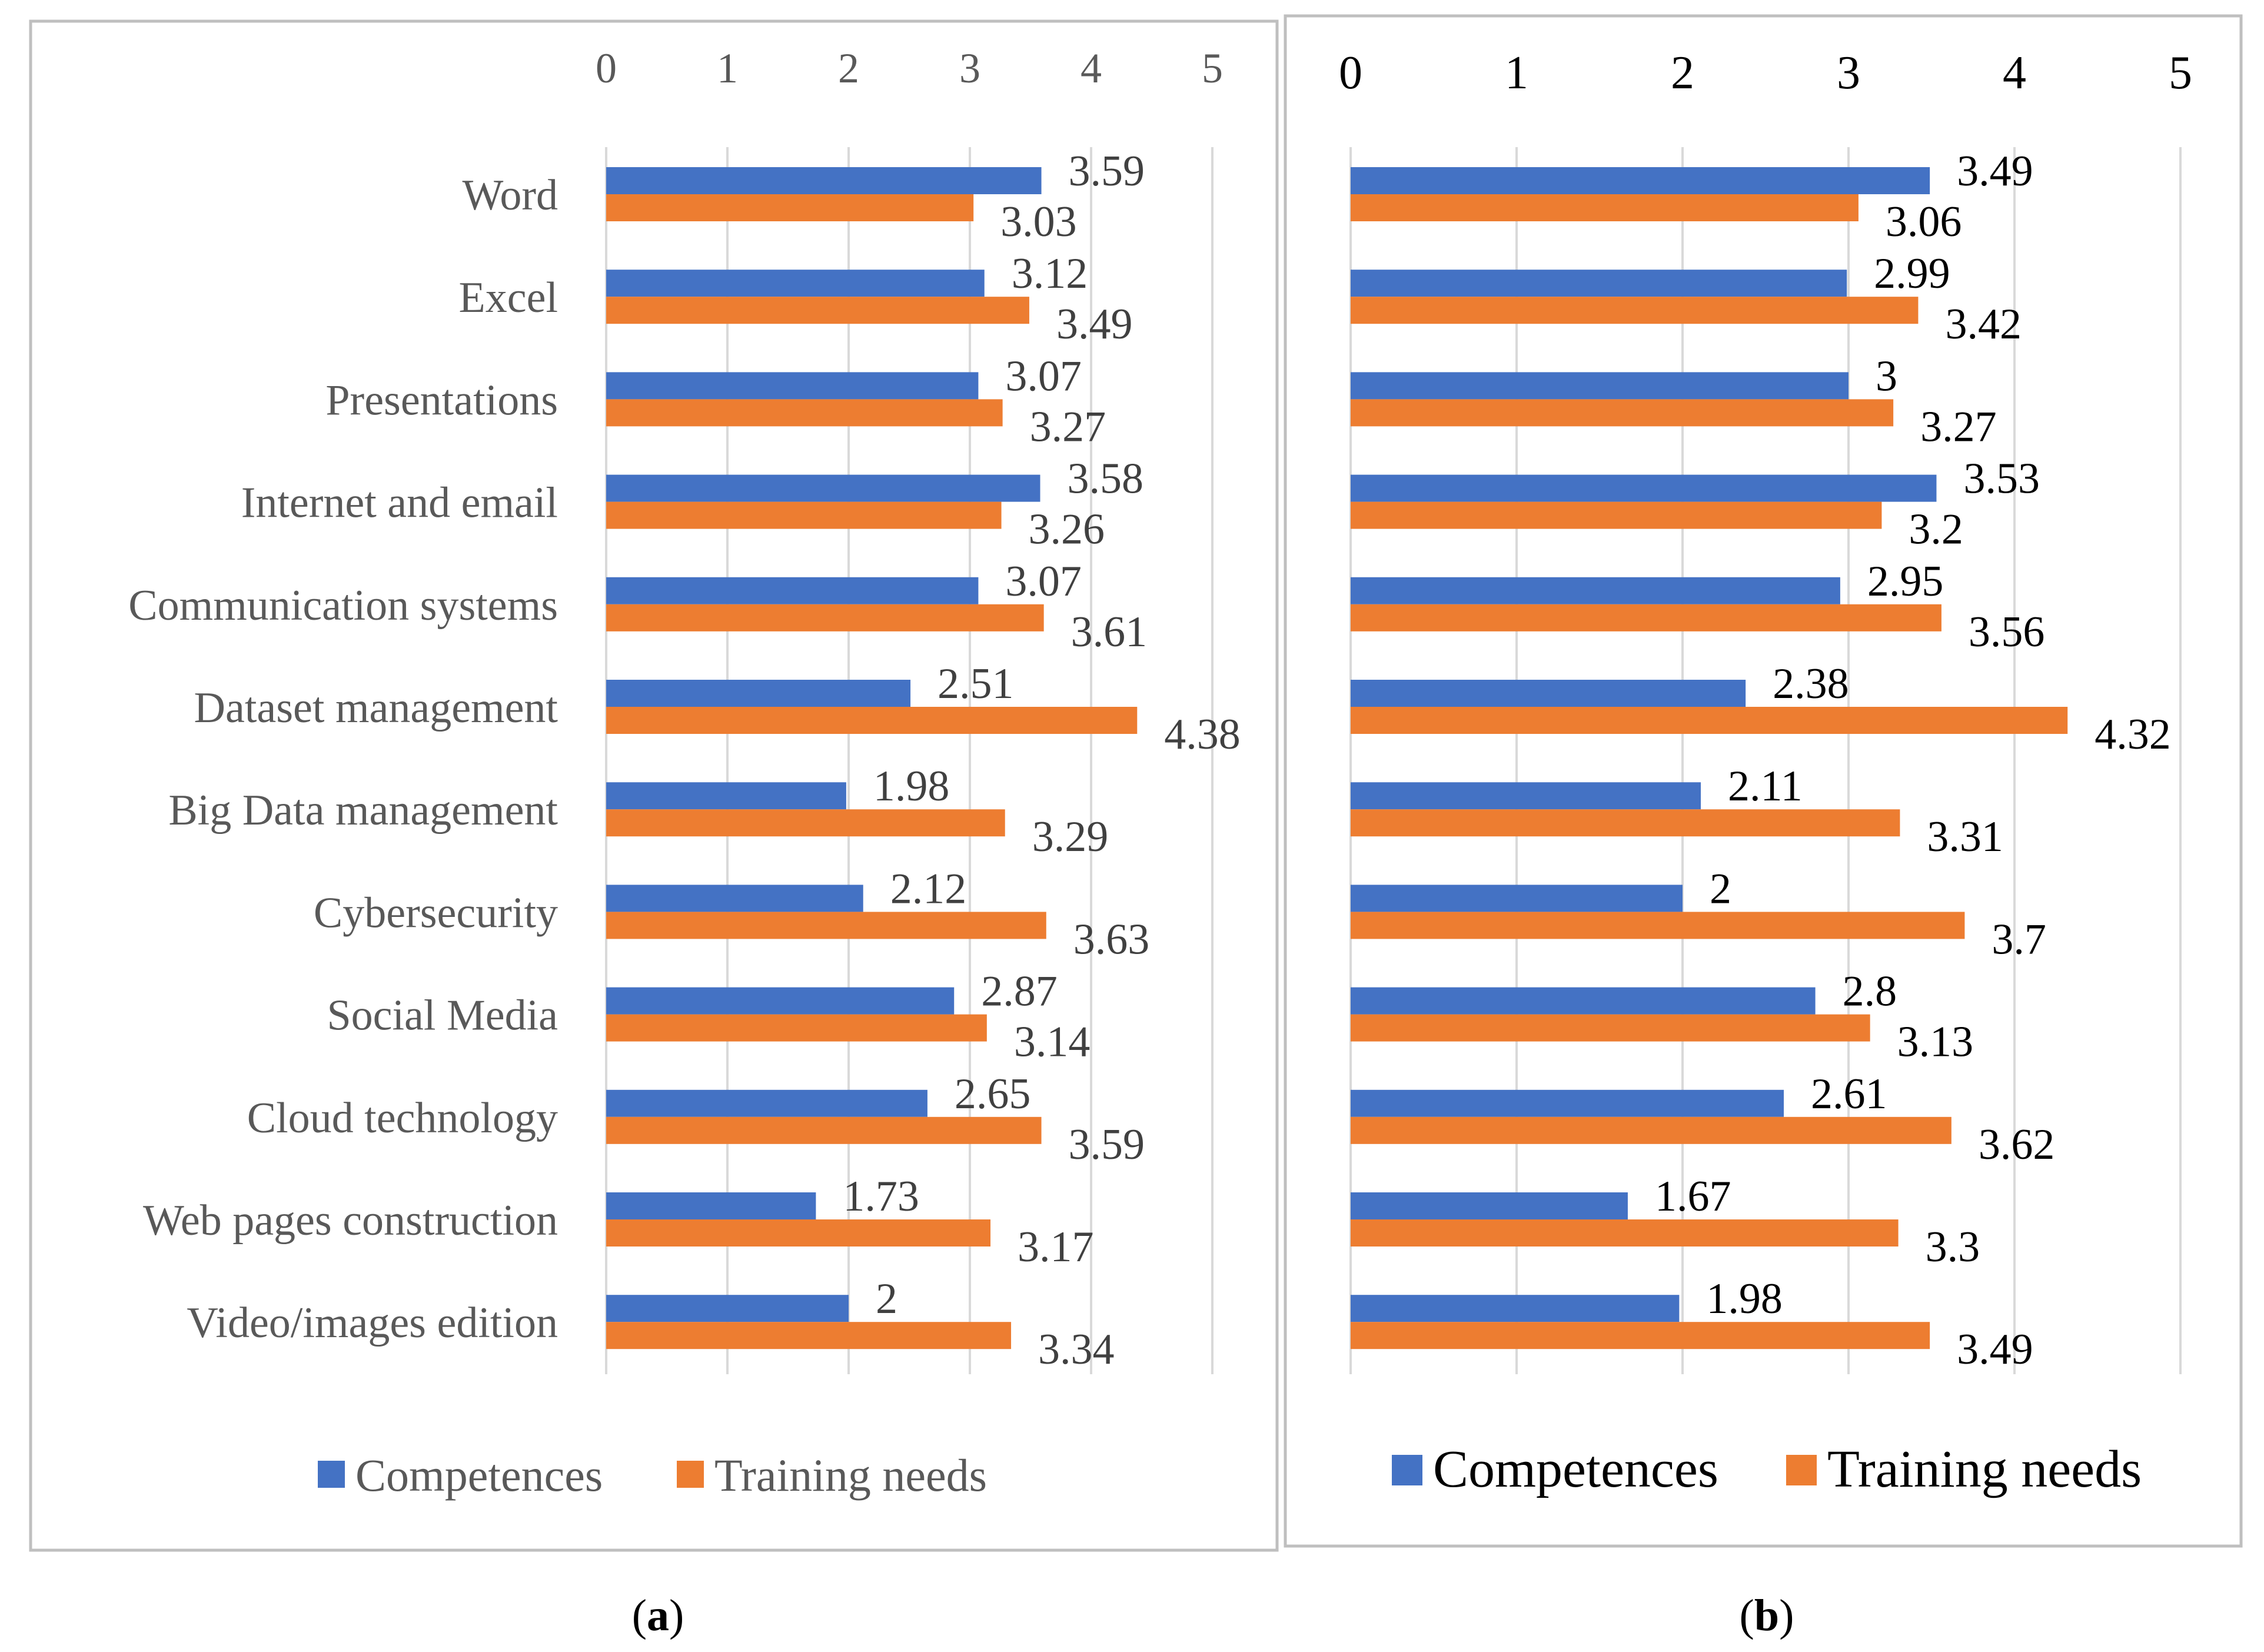  Describe the element at coordinates (1965, 837) in the screenshot. I see `data-label: 3.31` at that location.